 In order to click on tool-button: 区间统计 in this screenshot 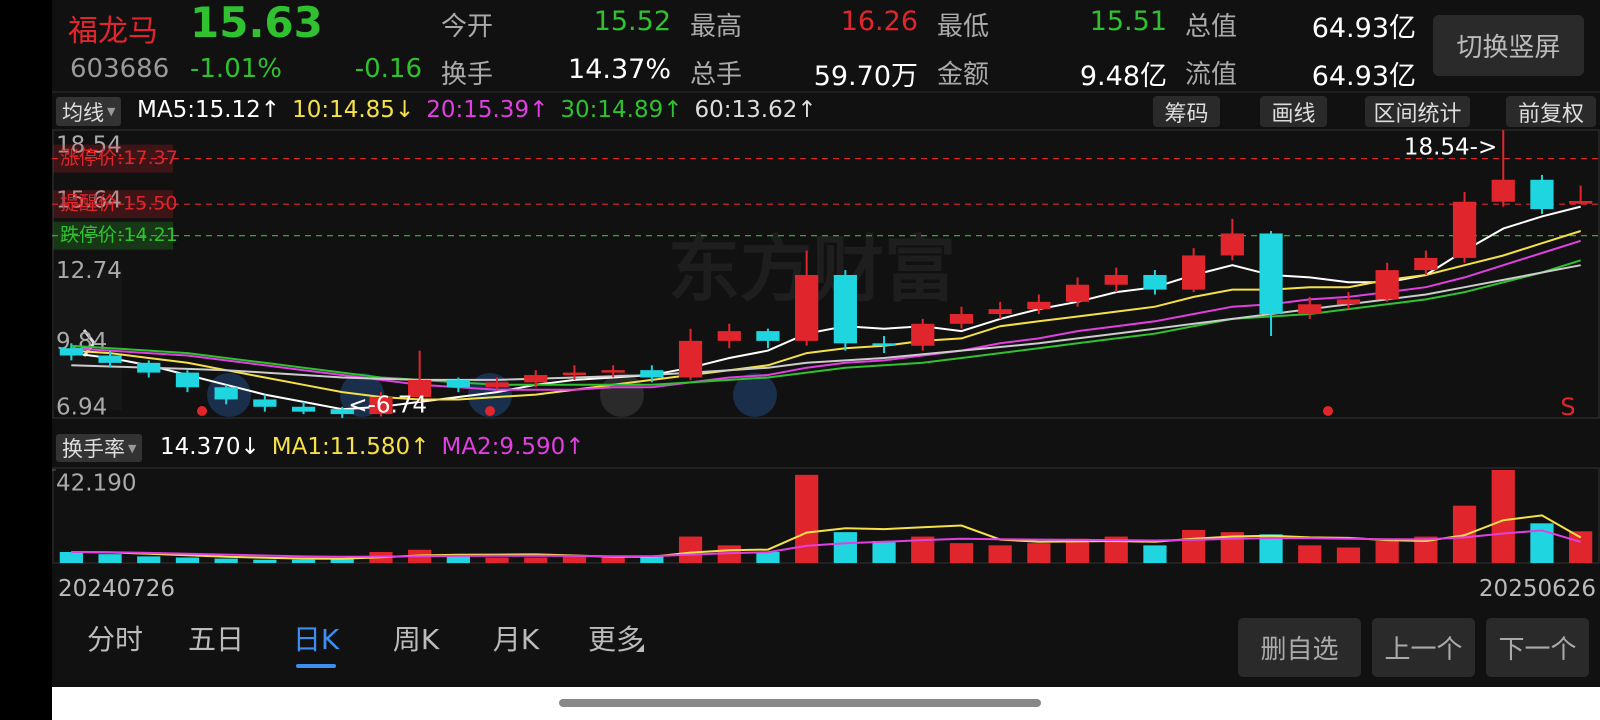, I will do `click(1417, 111)`.